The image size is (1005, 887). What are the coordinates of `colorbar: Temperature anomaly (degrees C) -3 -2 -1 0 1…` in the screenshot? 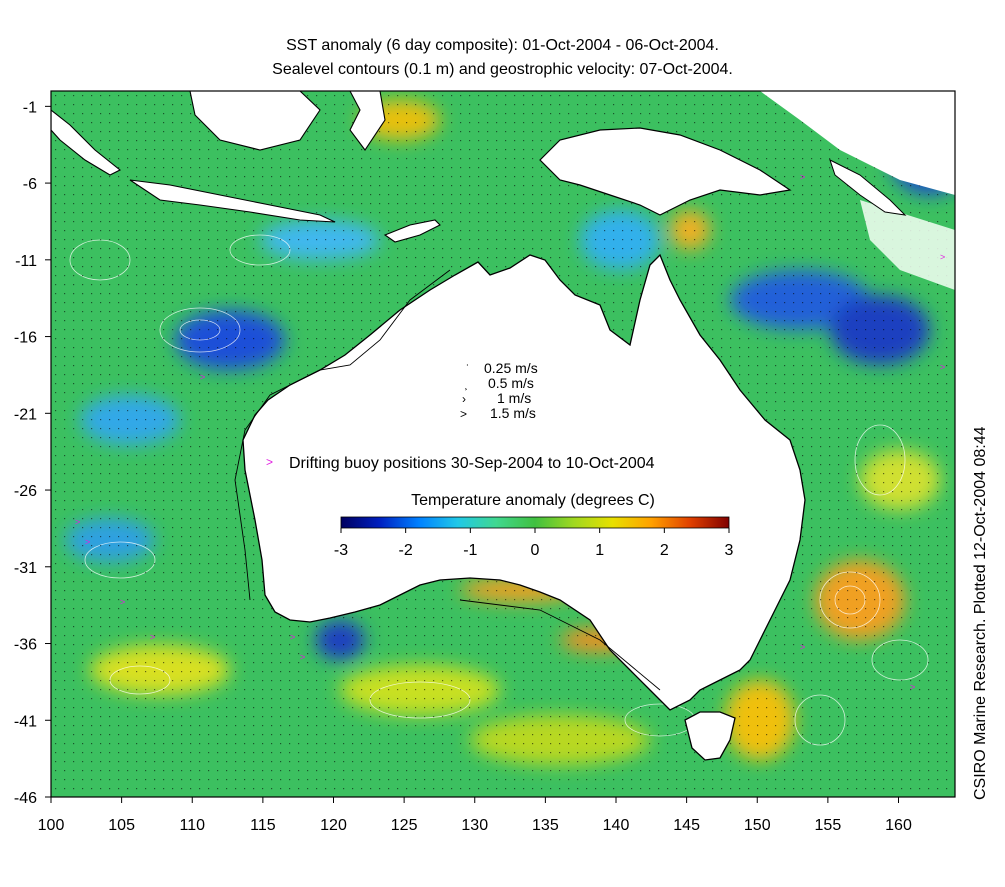 It's located at (534, 525).